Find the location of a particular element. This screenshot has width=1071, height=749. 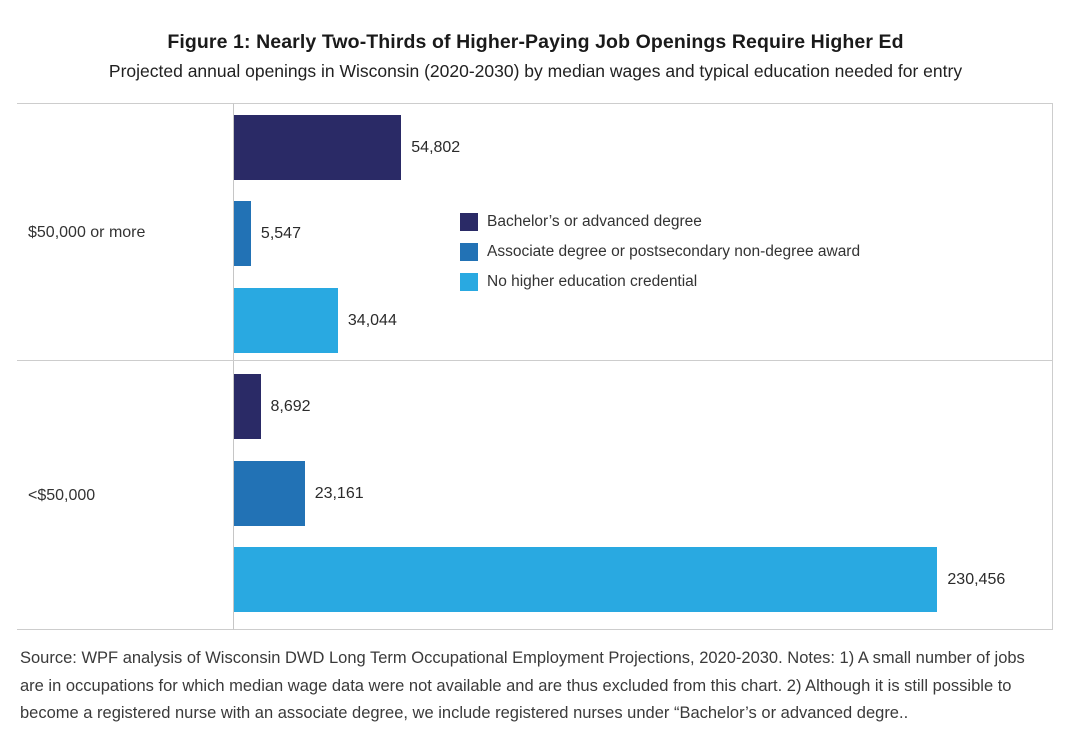

category-divider-line is located at coordinates (535, 360).